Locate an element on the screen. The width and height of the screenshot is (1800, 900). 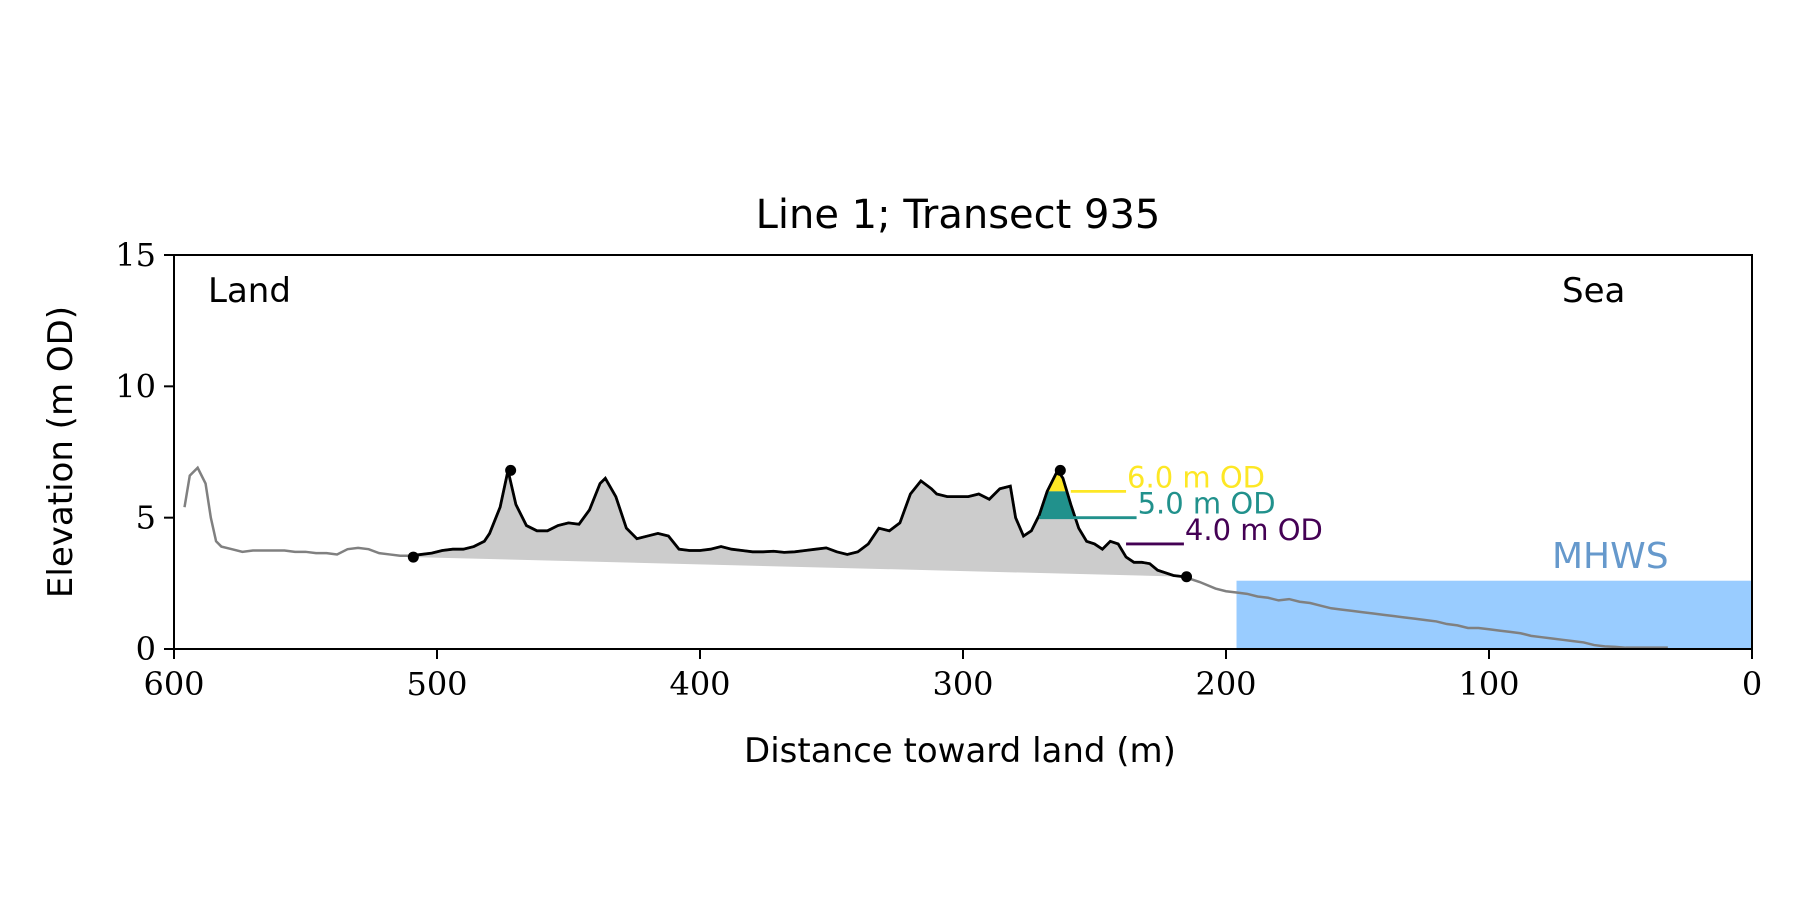
y-tick-label: 15 is located at coordinates (135, 255).